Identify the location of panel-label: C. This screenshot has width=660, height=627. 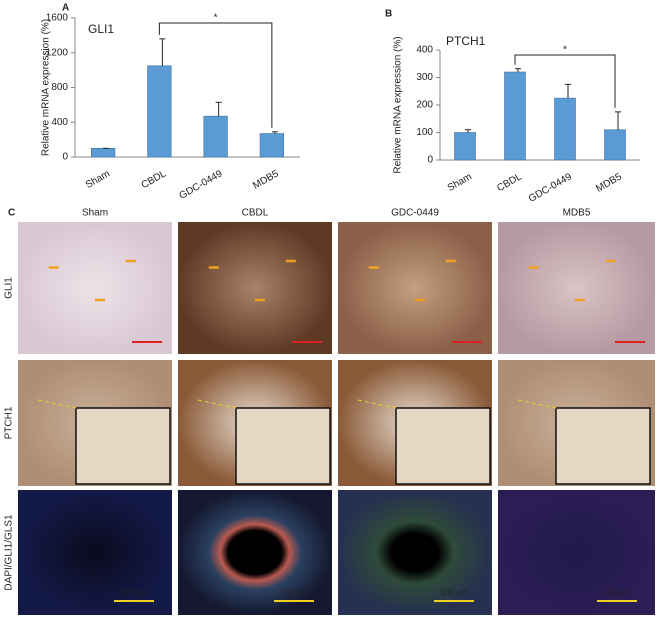
(11, 213).